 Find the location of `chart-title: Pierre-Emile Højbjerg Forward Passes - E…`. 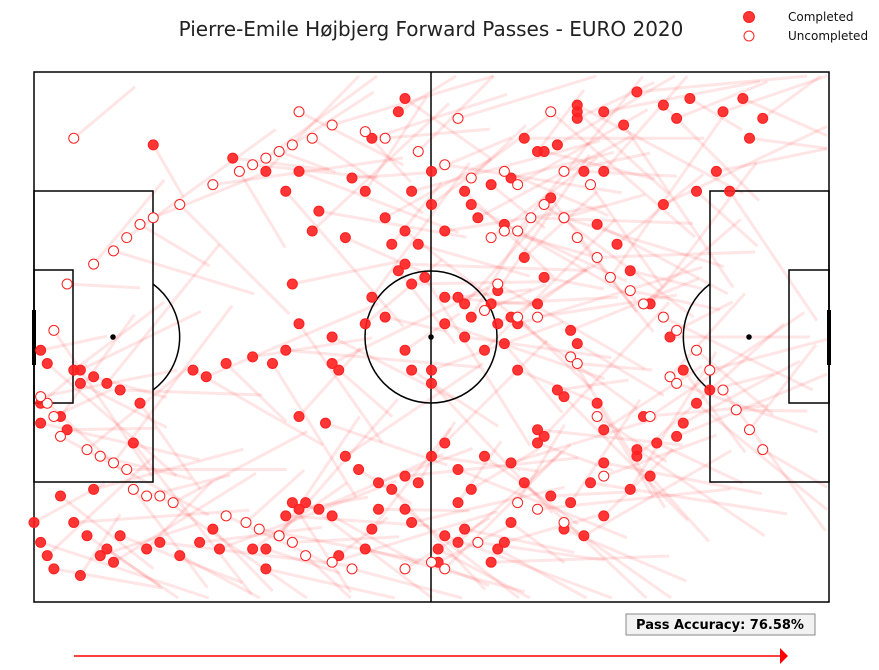

chart-title: Pierre-Emile Højbjerg Forward Passes - E… is located at coordinates (431, 29).